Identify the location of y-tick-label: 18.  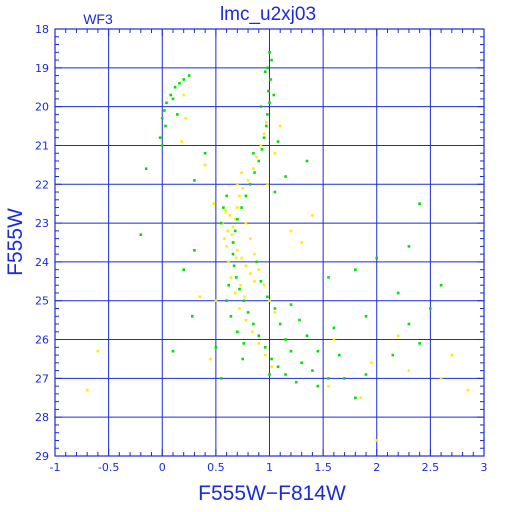
(42, 29).